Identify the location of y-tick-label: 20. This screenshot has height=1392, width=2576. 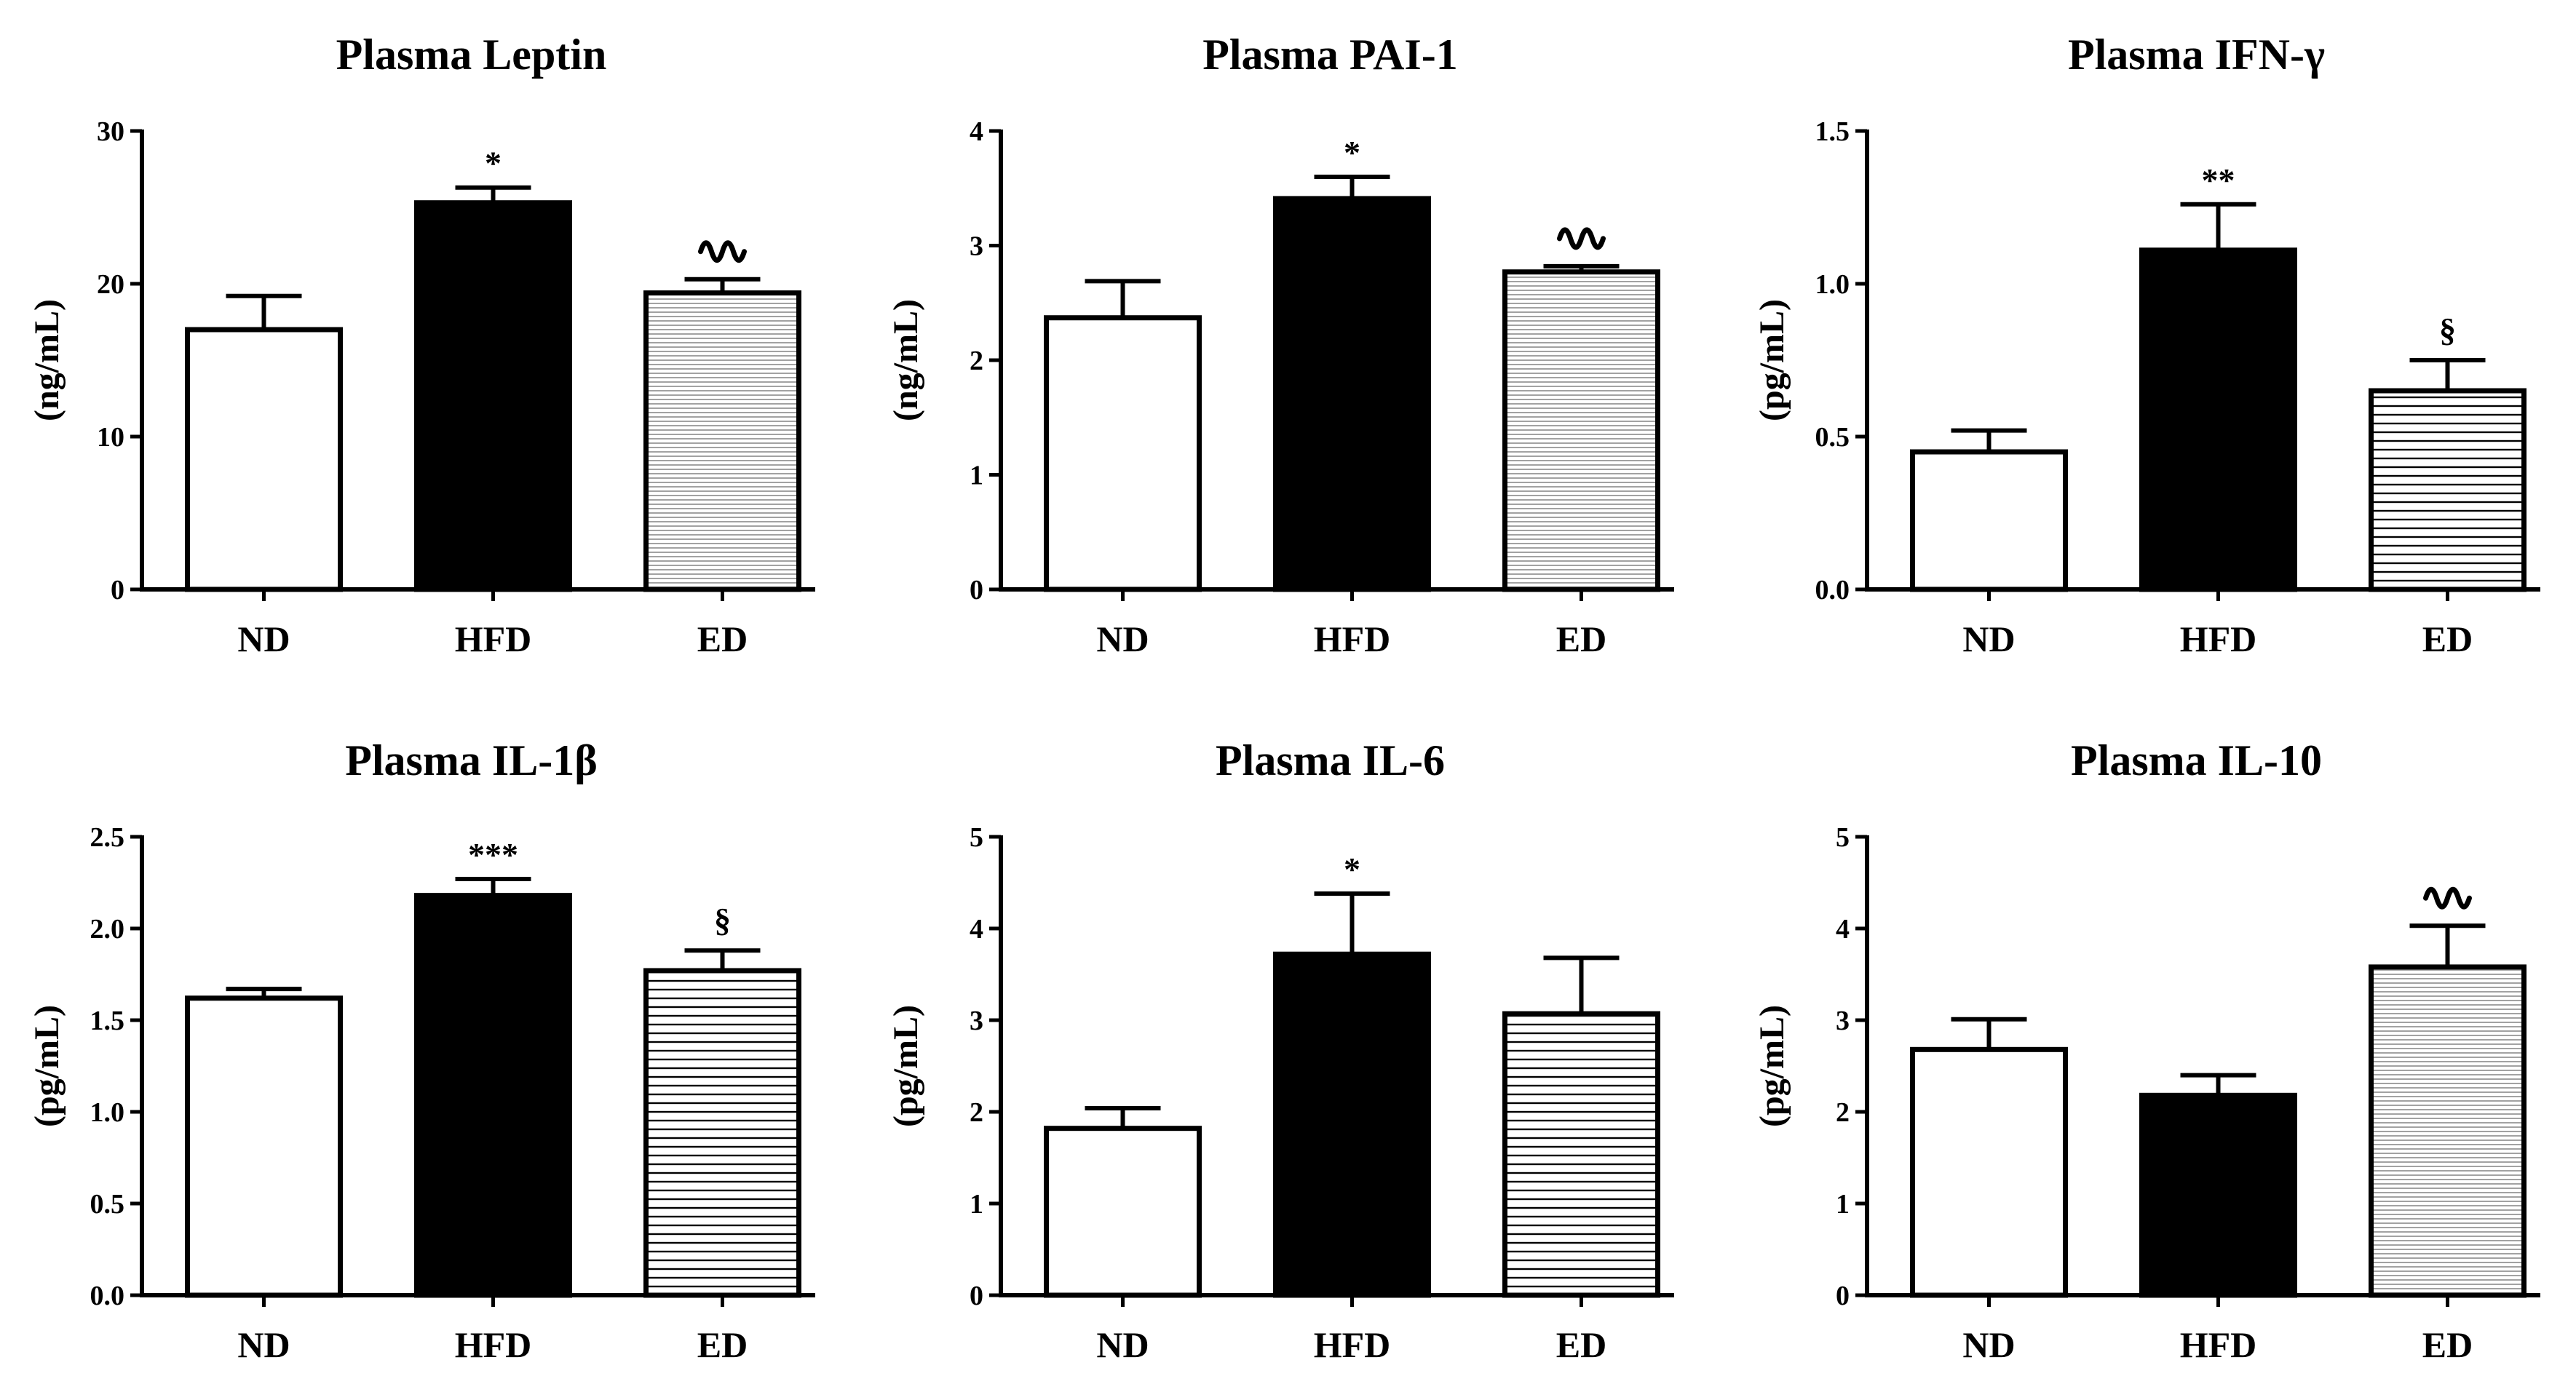
(110, 284).